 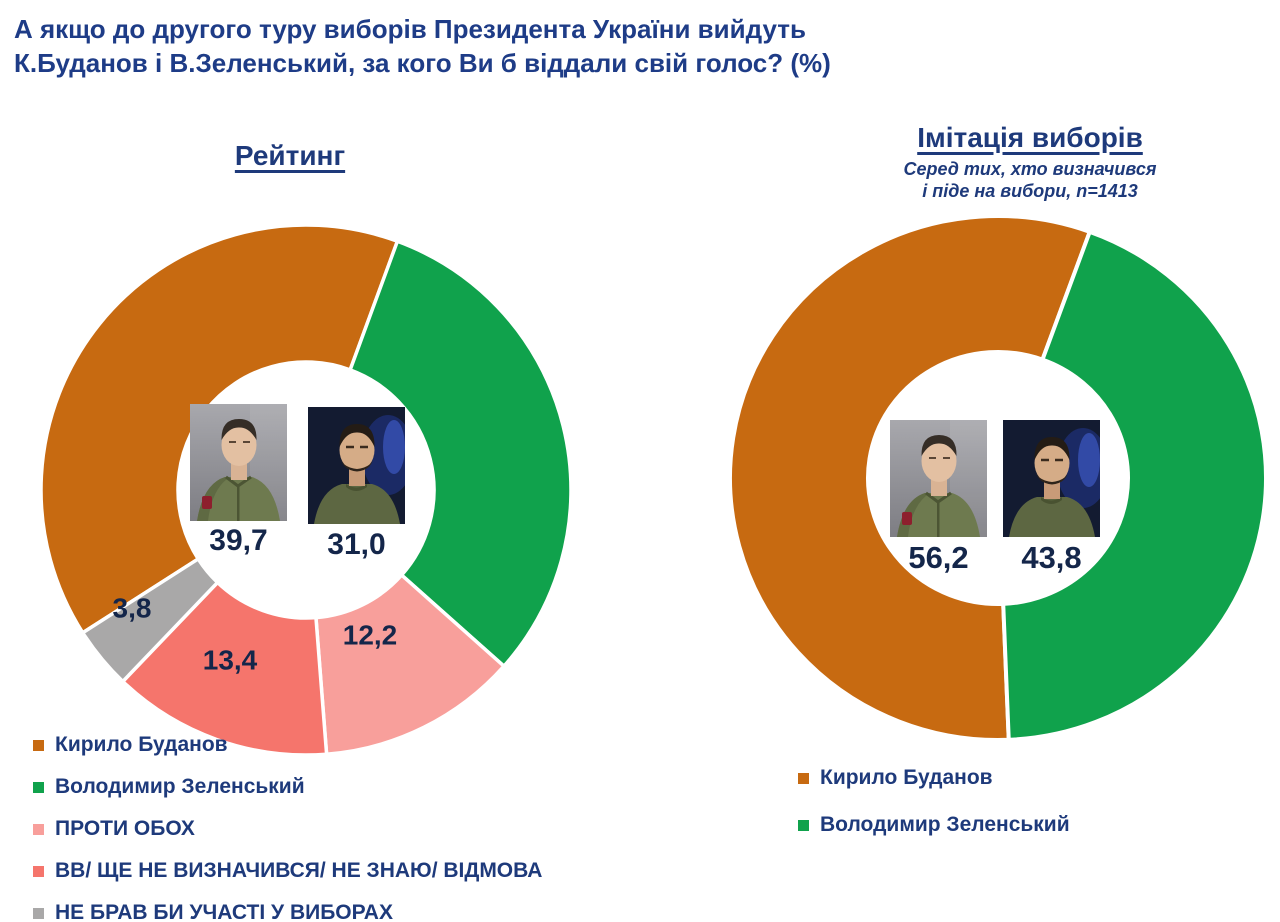 I want to click on slice-value-label-2: 12,2, so click(x=370, y=635).